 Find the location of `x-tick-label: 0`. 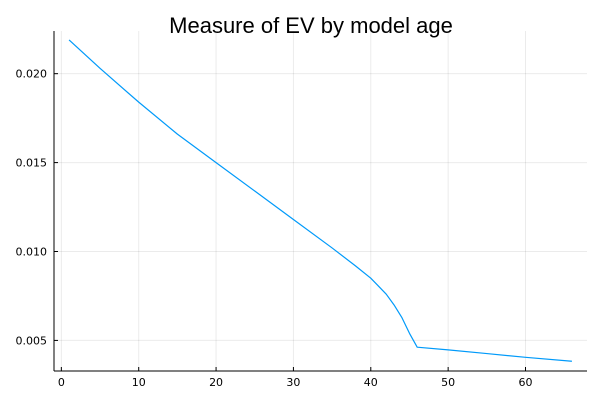

x-tick-label: 0 is located at coordinates (61, 382).